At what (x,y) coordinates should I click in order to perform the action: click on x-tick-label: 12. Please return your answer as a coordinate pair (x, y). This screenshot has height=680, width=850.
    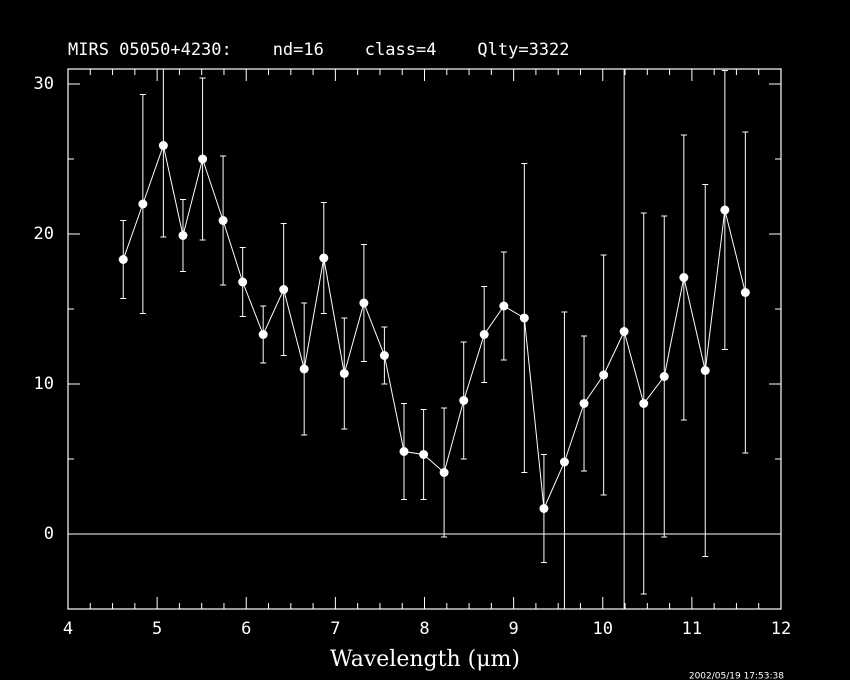
    Looking at the image, I should click on (781, 629).